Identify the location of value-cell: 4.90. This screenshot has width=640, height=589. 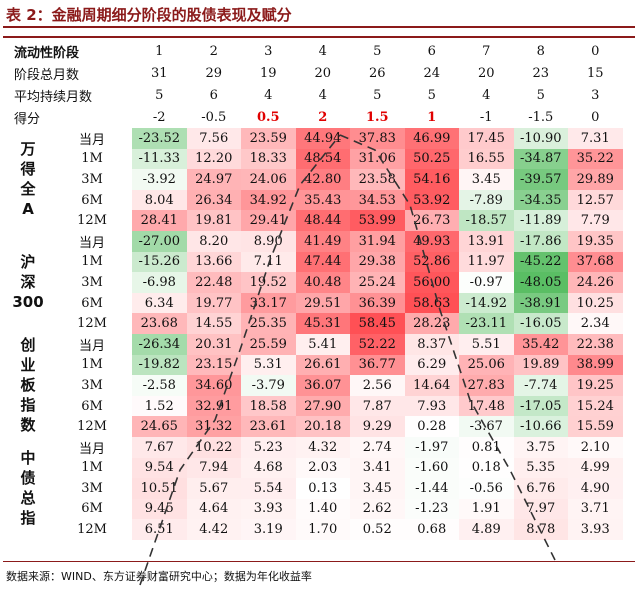
(595, 488).